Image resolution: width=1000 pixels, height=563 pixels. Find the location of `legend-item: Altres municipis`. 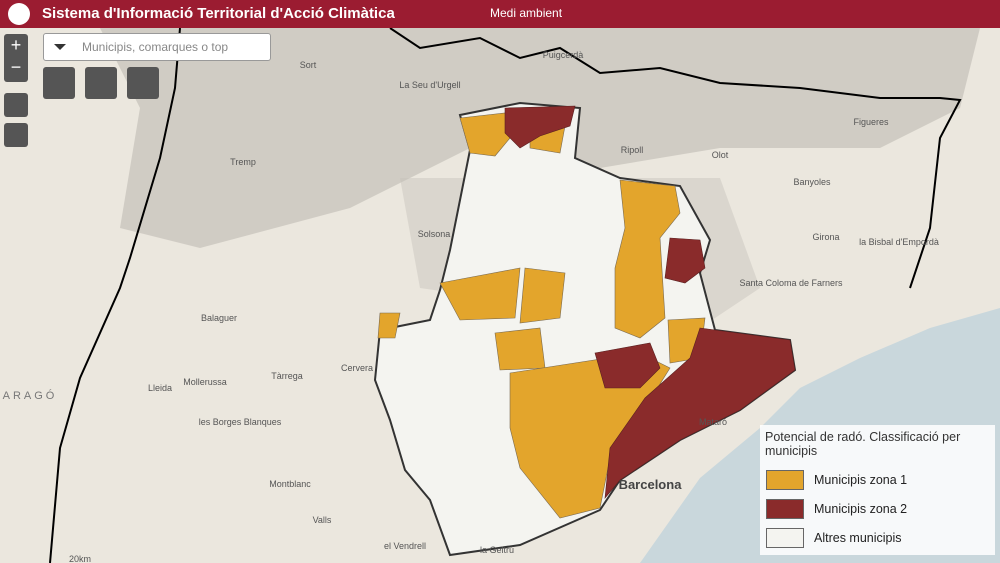

legend-item: Altres municipis is located at coordinates (881, 539).